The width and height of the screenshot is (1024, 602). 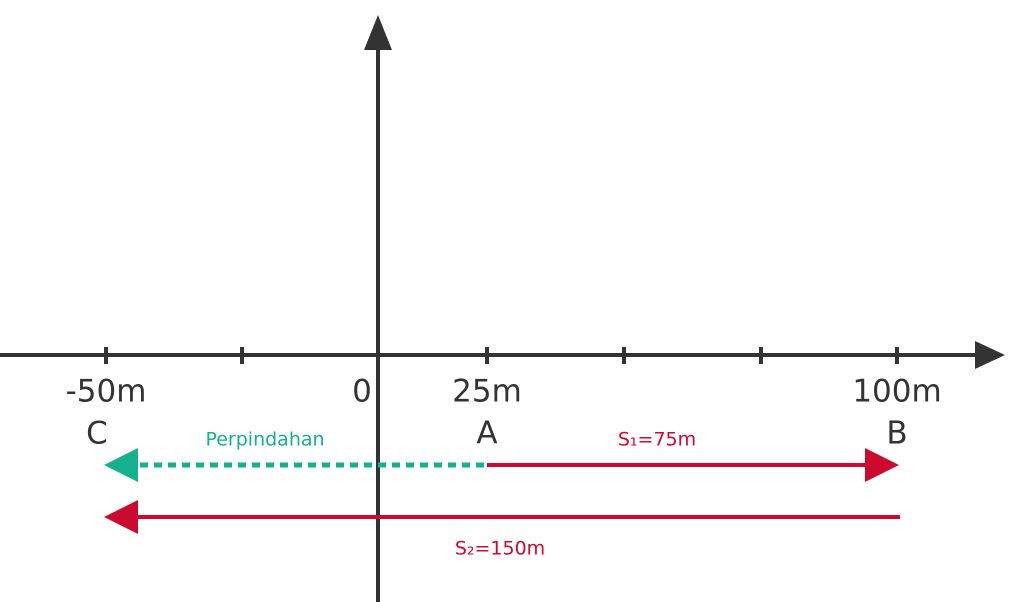 I want to click on axis-label: 100m, so click(x=896, y=392).